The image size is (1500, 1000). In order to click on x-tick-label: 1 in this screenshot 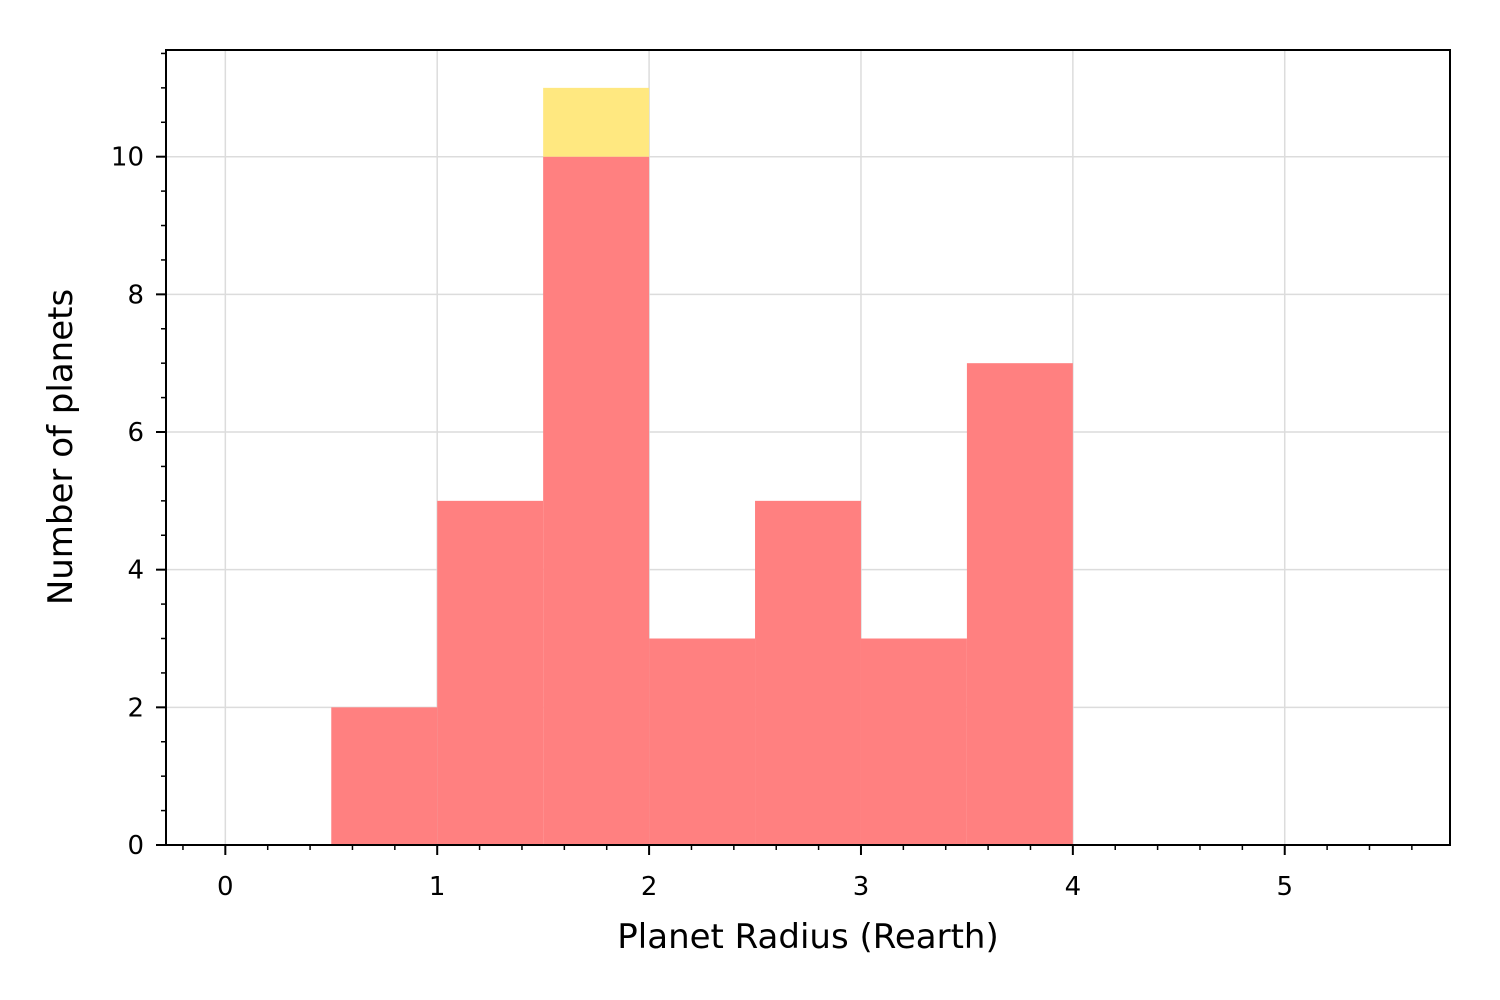, I will do `click(437, 887)`.